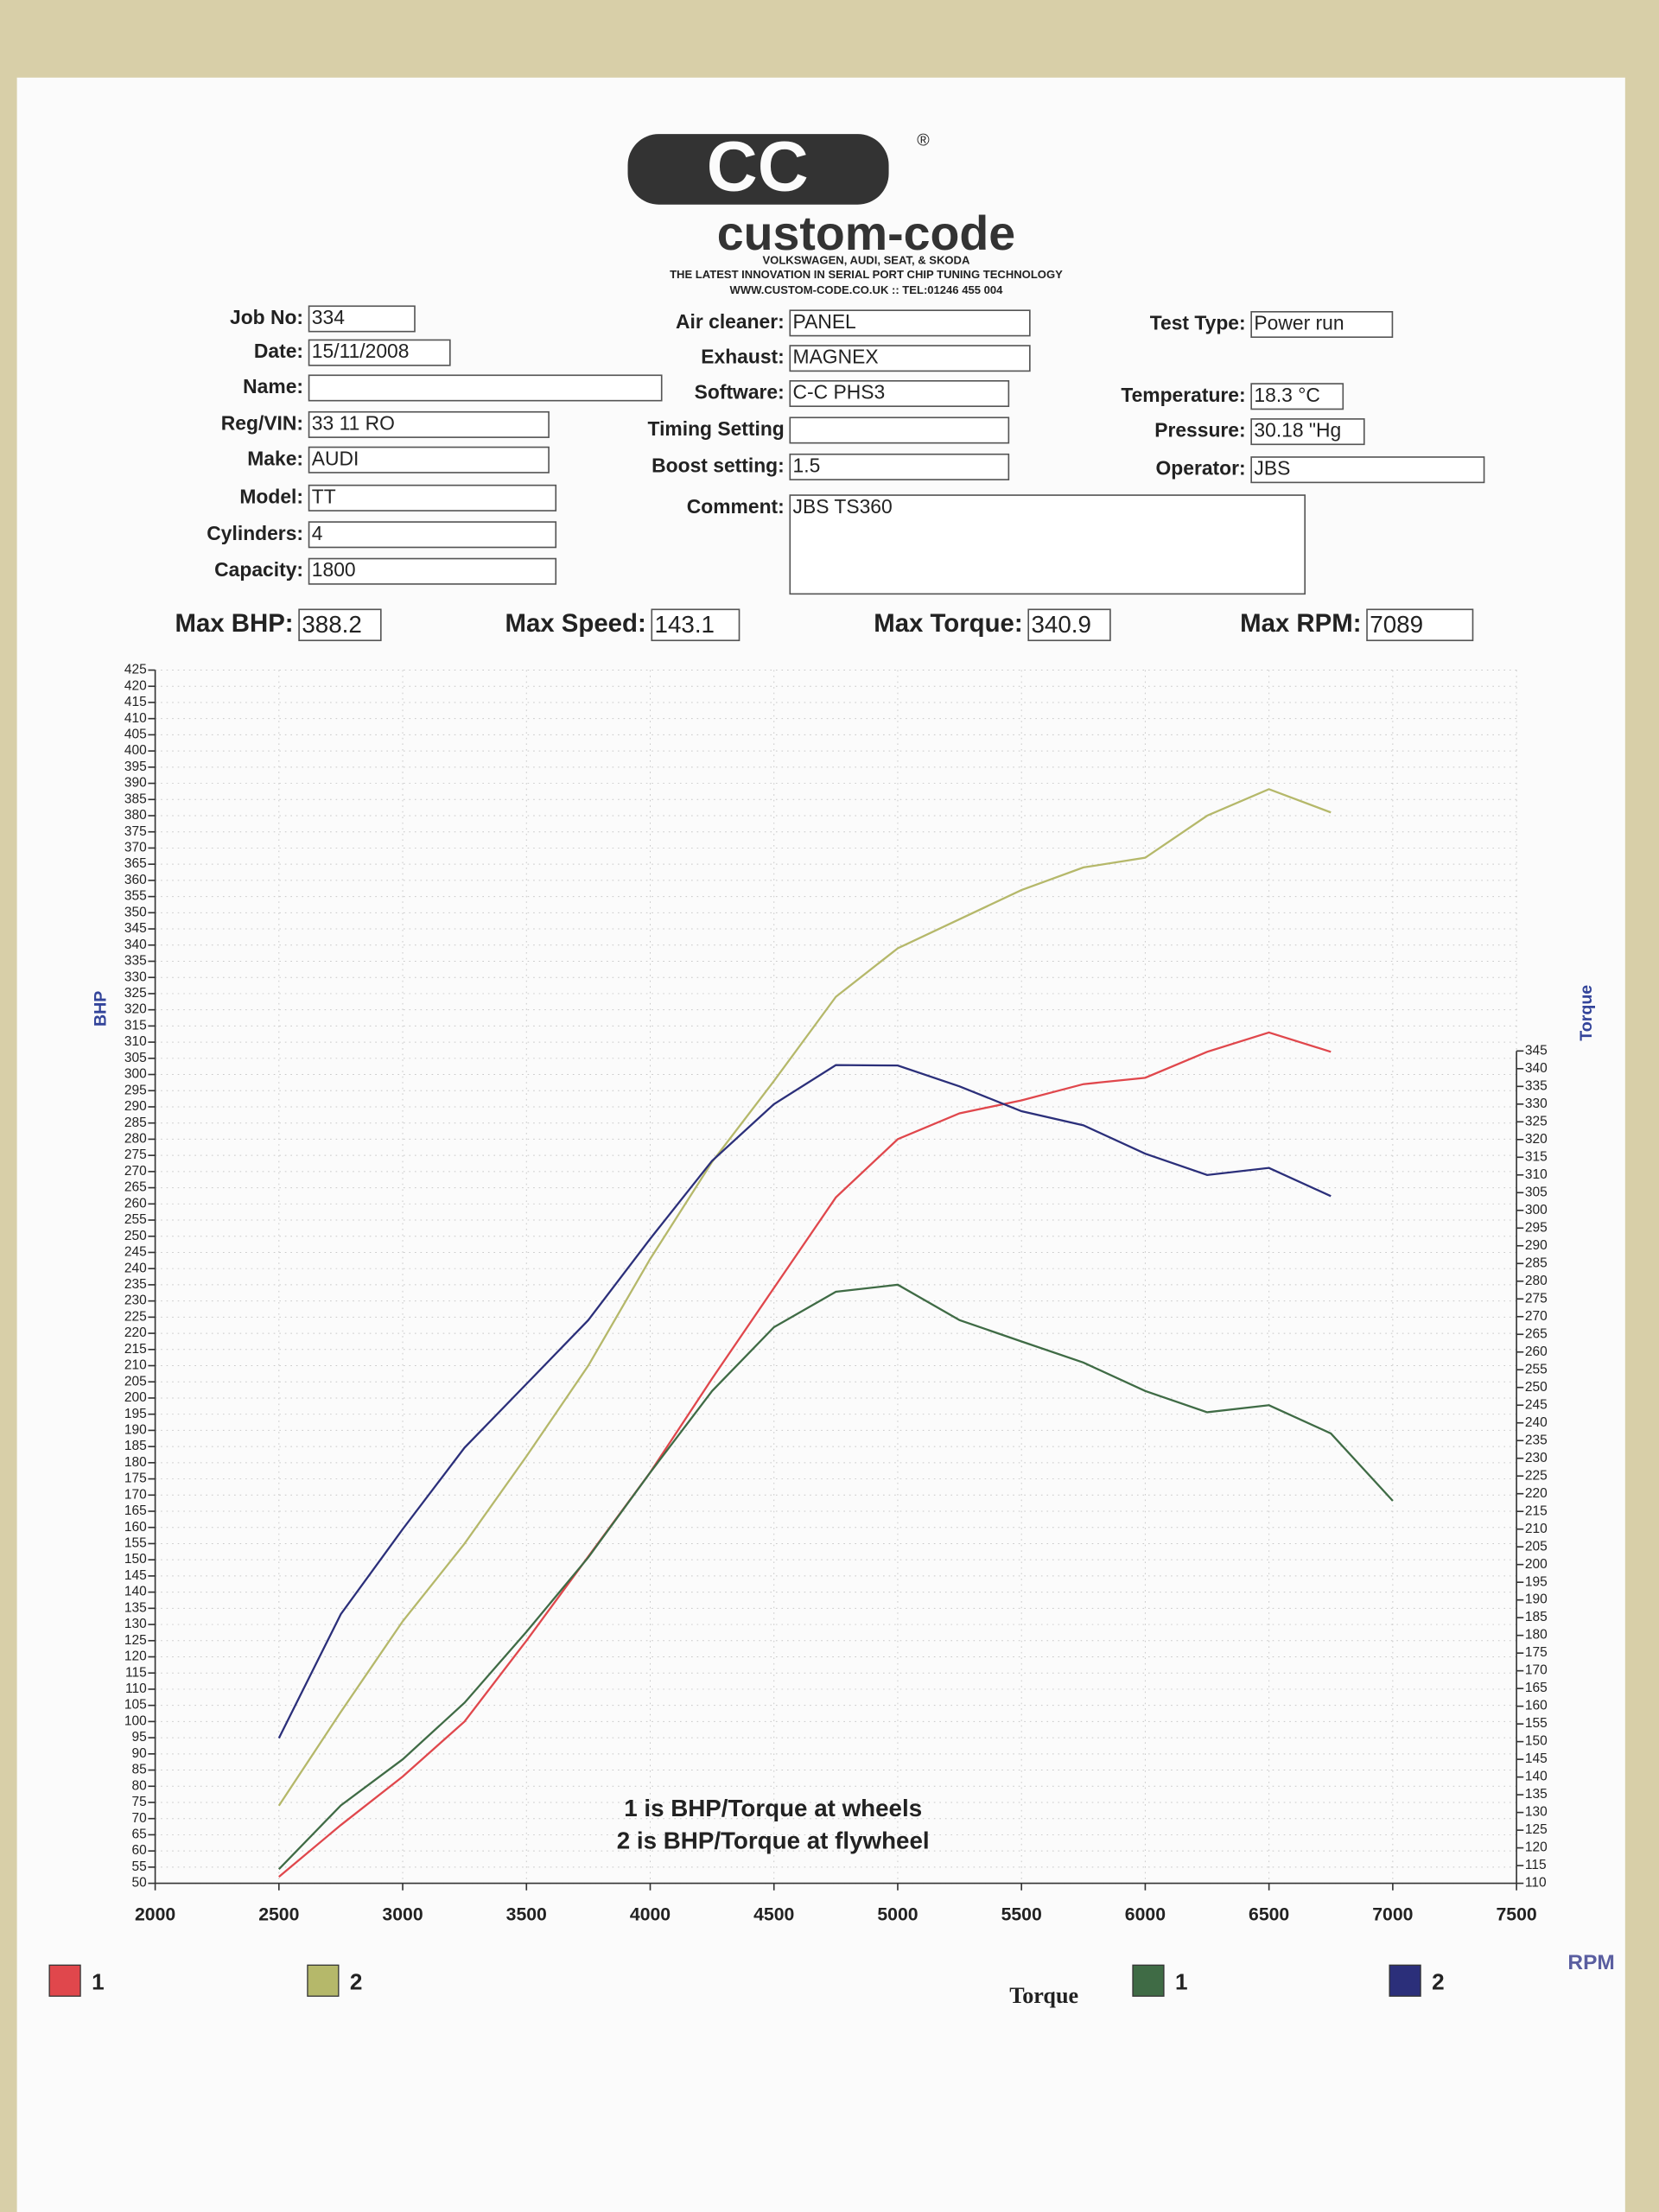  Describe the element at coordinates (1536, 1174) in the screenshot. I see `y2-tick-label: 310` at that location.